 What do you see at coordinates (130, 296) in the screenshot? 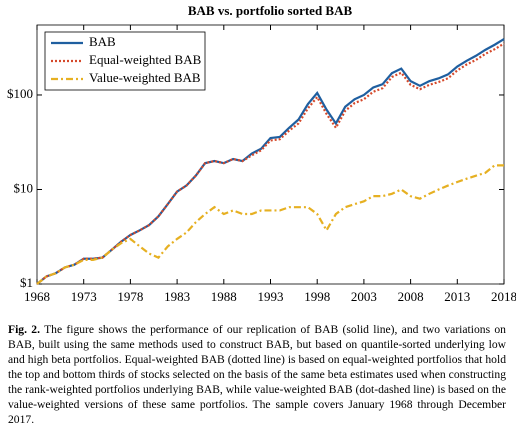
I see `x-tick-label: 1978` at bounding box center [130, 296].